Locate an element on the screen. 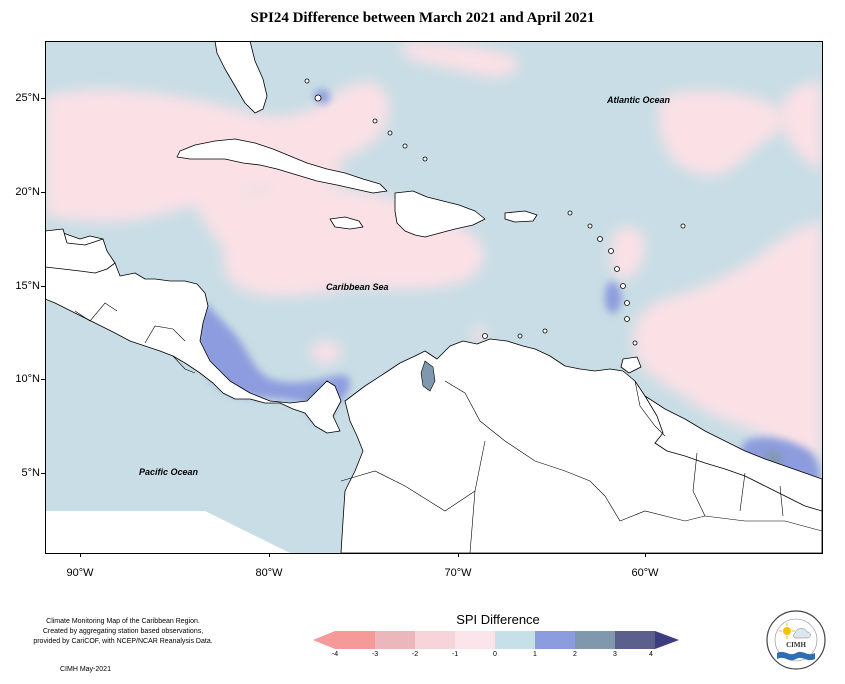  legend-tick-label: 1 is located at coordinates (535, 654).